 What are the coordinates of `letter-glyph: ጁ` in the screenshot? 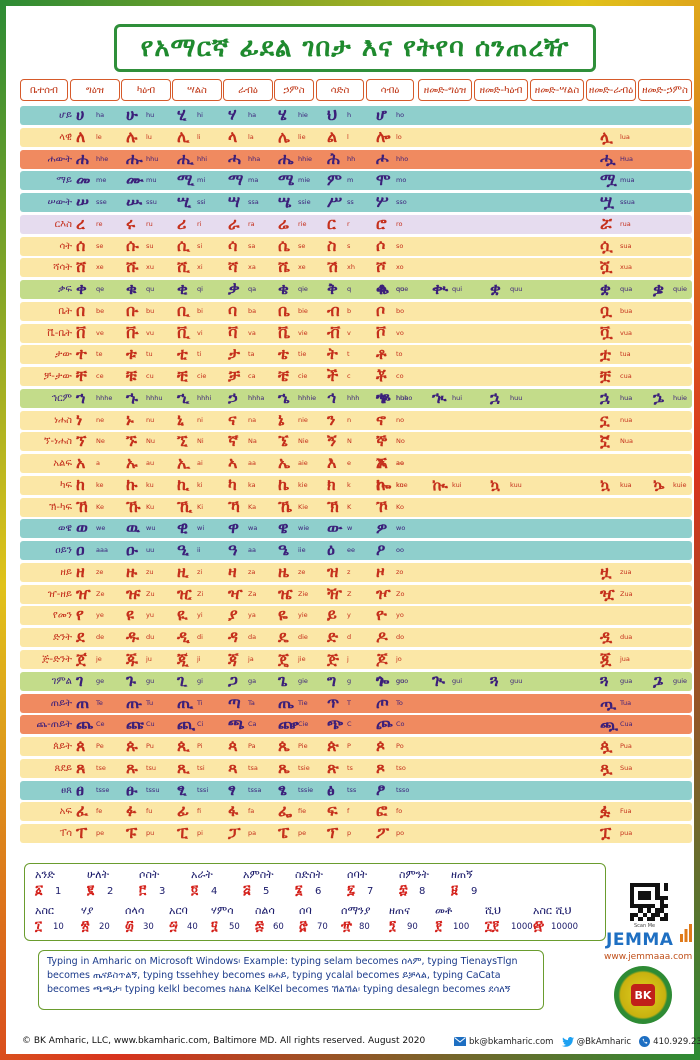 It's located at (132, 658).